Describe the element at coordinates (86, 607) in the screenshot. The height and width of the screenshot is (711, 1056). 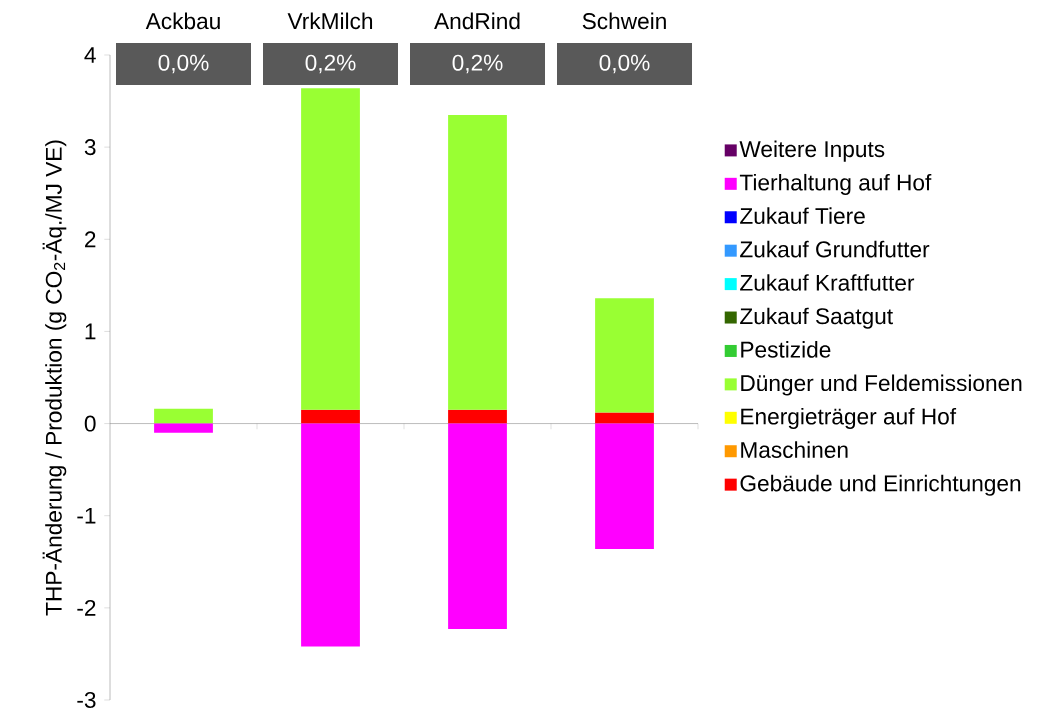
I see `y-tick-label: -2` at that location.